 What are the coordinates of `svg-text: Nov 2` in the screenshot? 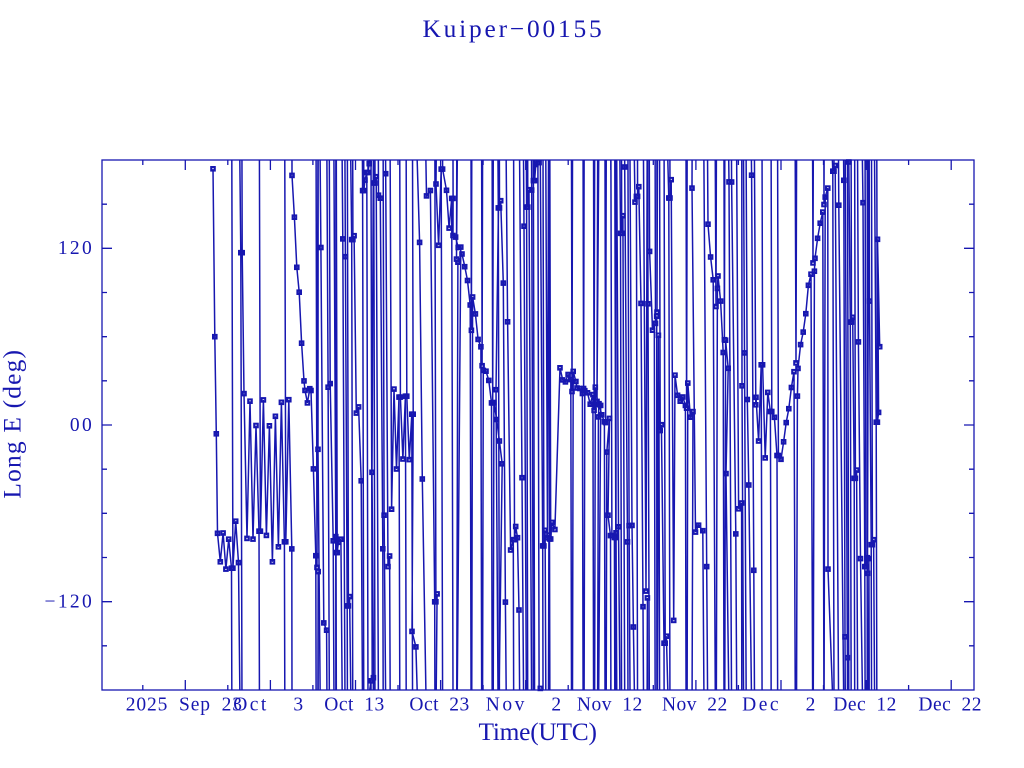 It's located at (525, 705).